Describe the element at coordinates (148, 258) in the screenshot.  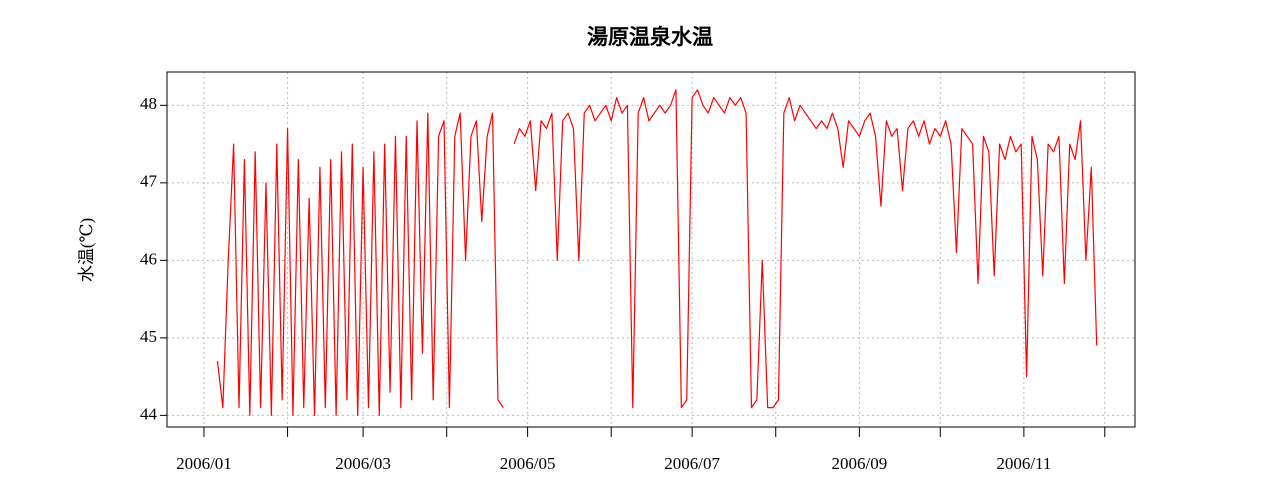
I see `y-tick-label: 46` at that location.